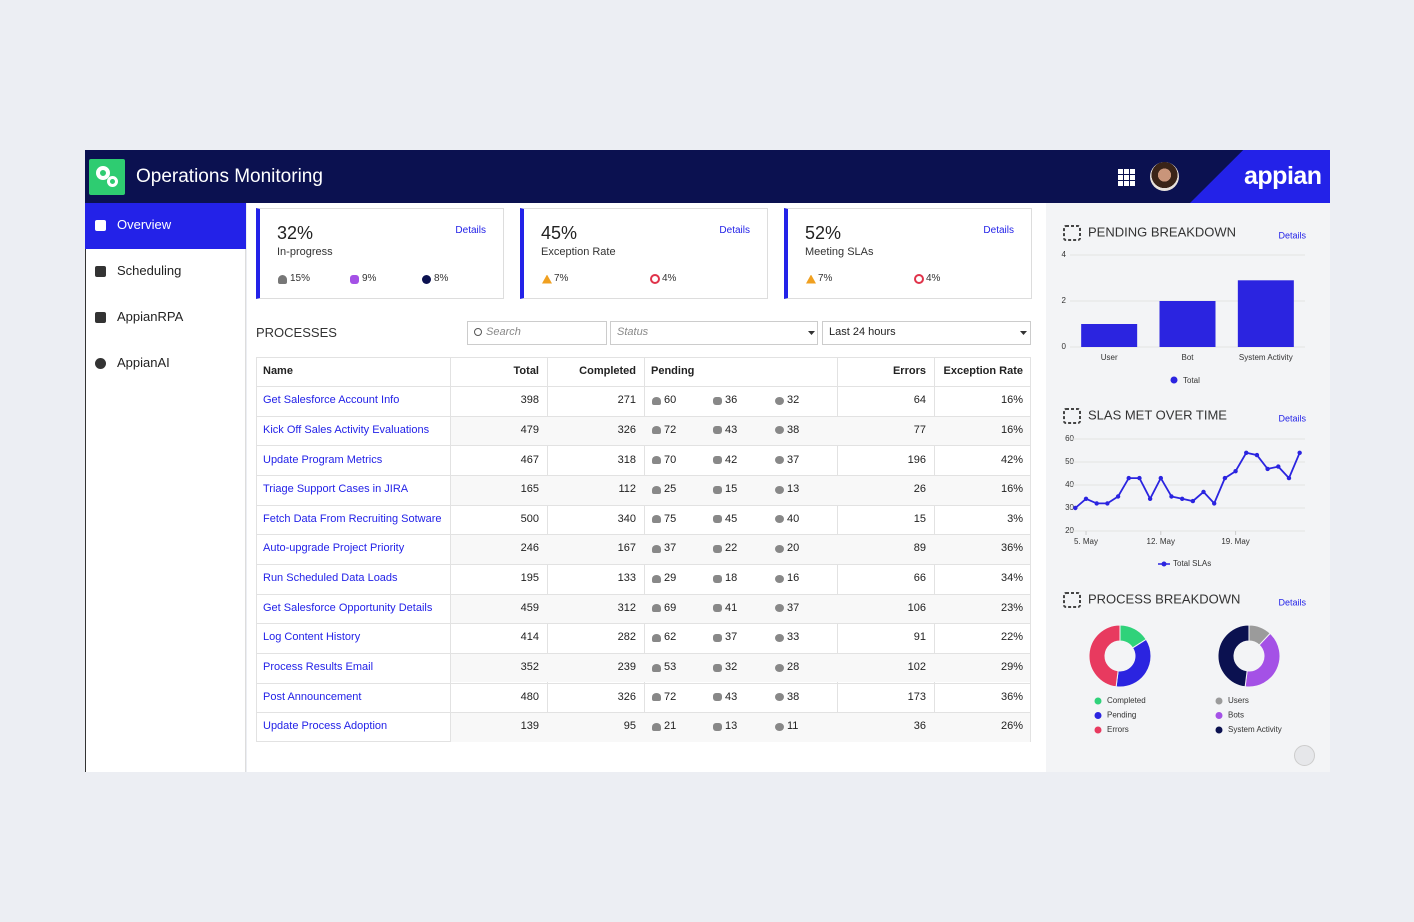 Image resolution: width=1414 pixels, height=922 pixels. I want to click on cell-pending: 75, so click(670, 518).